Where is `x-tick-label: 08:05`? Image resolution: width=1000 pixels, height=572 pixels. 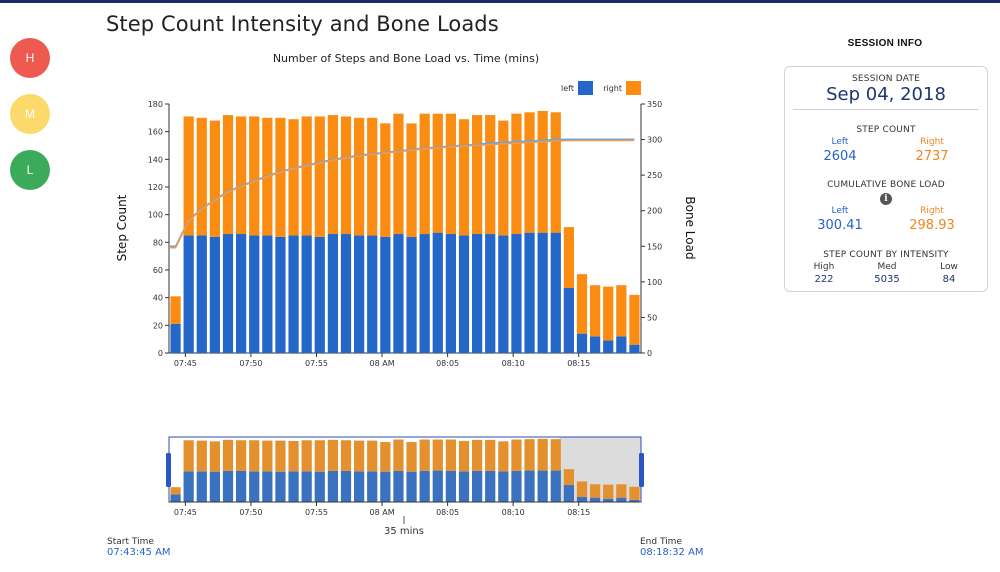
x-tick-label: 08:05 is located at coordinates (447, 363).